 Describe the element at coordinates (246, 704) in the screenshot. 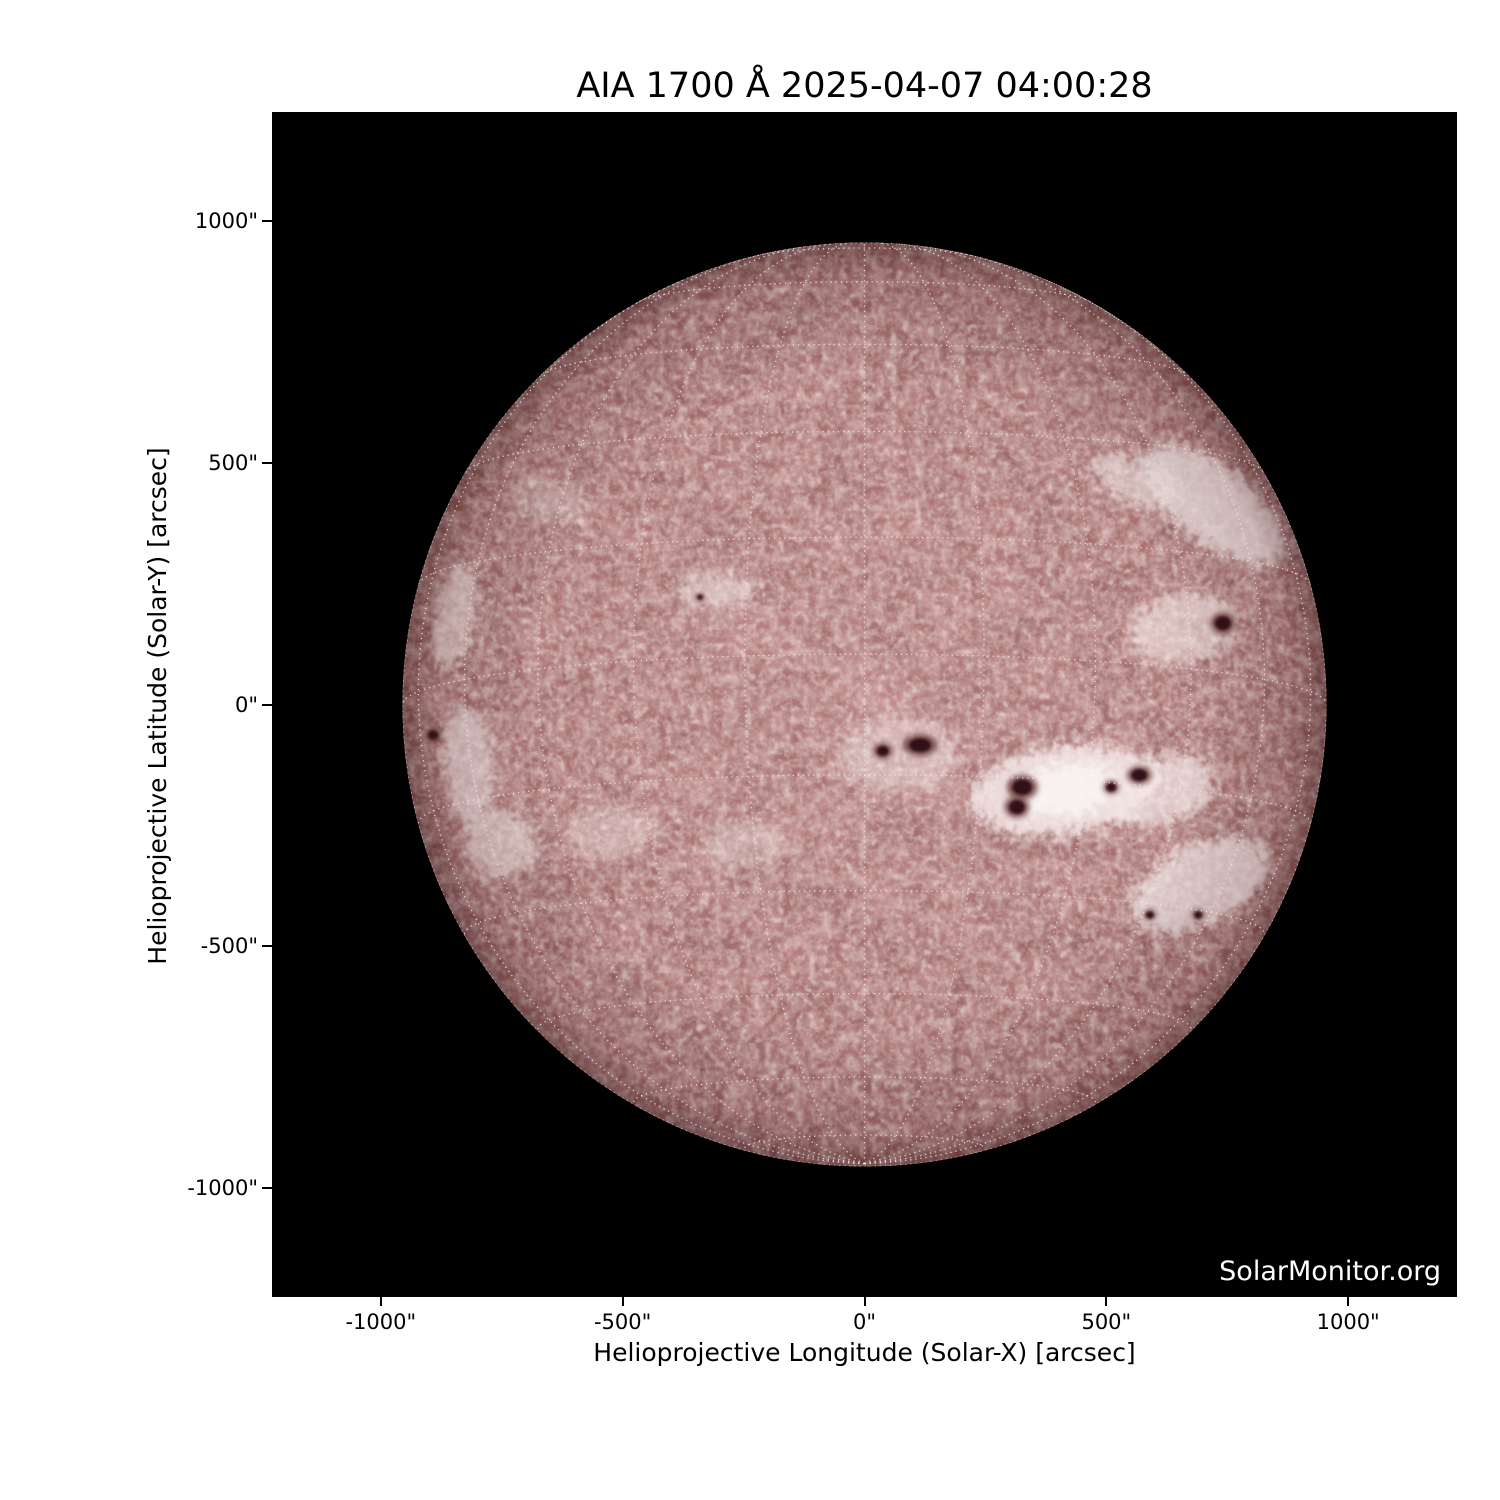

I see `y-tick-label: 0"` at that location.